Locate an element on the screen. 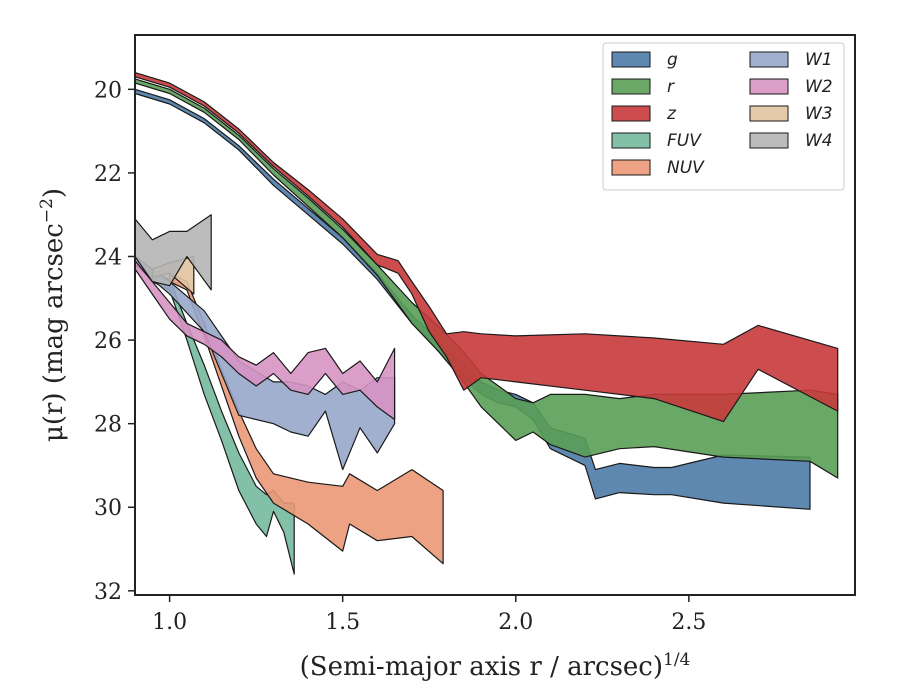  y-tick-label: 26 is located at coordinates (108, 341).